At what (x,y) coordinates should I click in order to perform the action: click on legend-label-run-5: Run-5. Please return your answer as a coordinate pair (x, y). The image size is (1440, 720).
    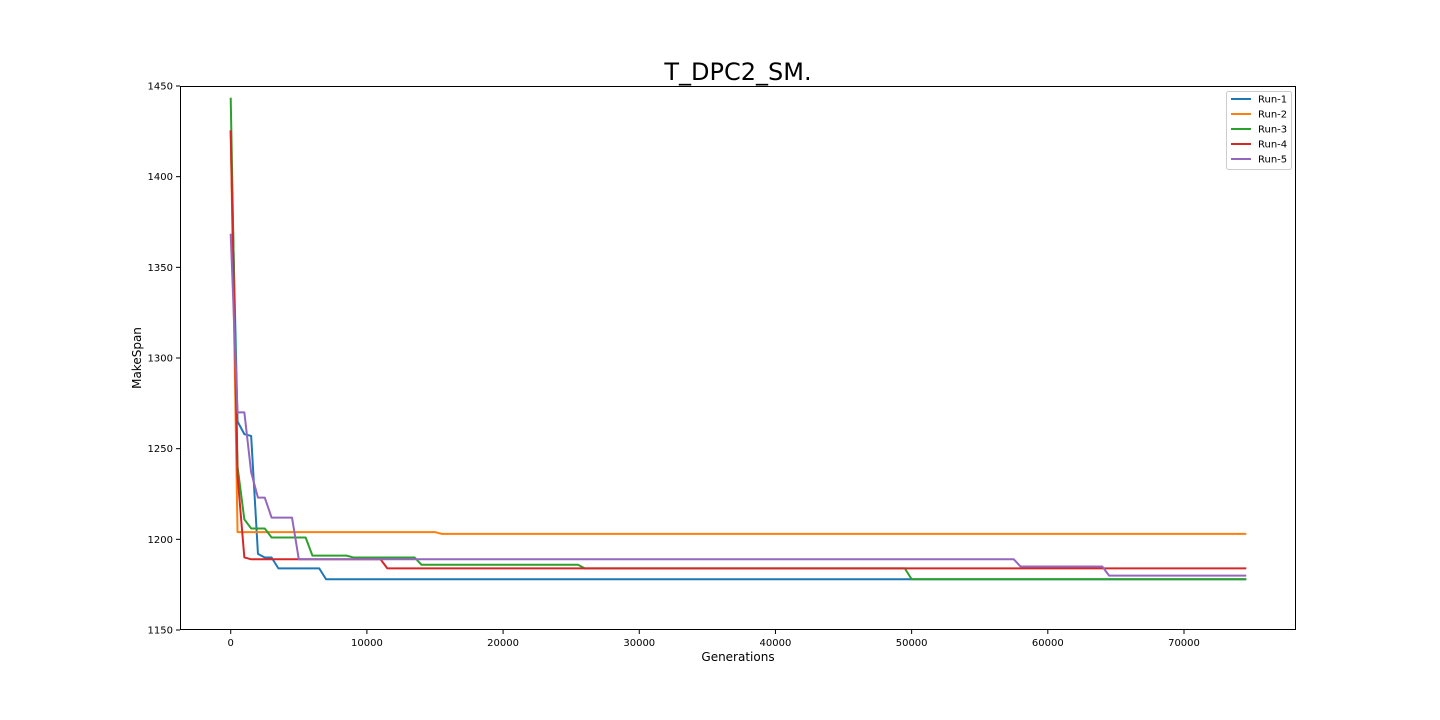
    Looking at the image, I should click on (1272, 160).